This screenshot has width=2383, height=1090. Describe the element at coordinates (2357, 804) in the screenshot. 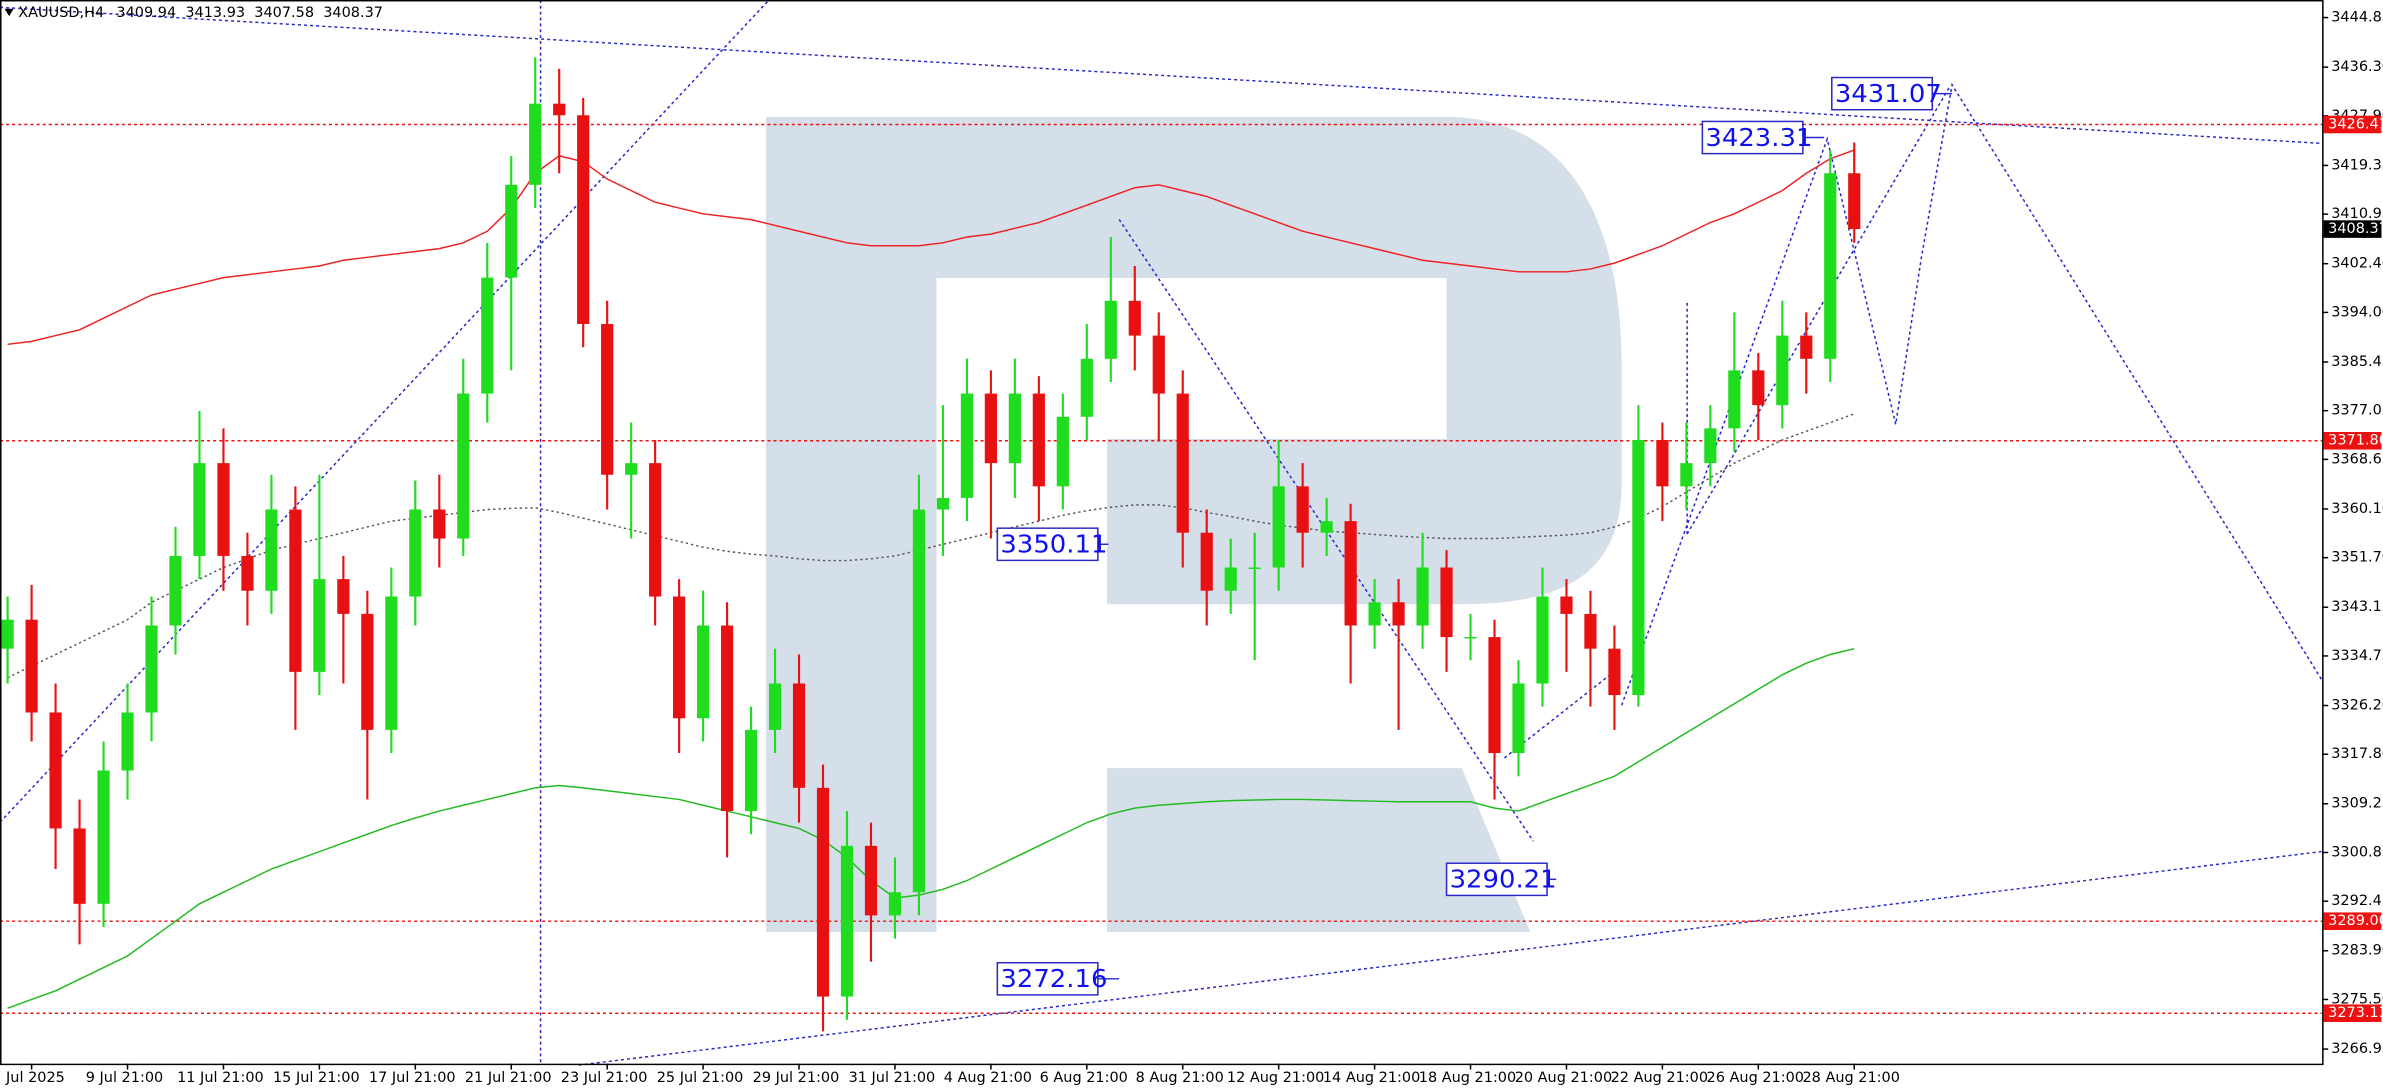

I see `y-tick-label: 3309.25` at that location.